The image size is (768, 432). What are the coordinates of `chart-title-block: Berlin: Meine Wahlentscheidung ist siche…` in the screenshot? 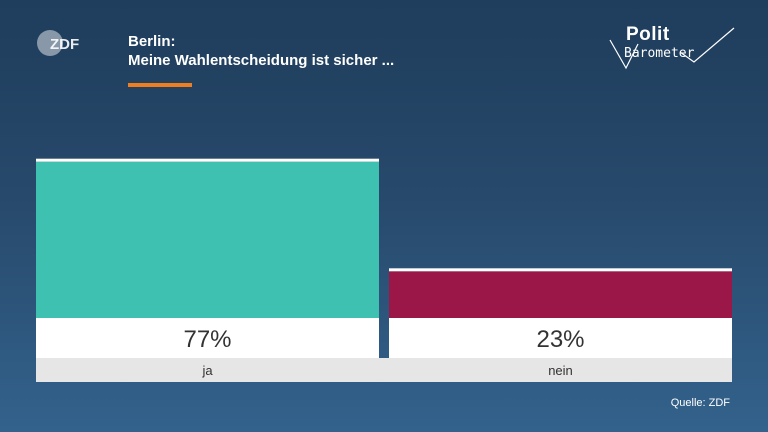 It's located at (338, 59).